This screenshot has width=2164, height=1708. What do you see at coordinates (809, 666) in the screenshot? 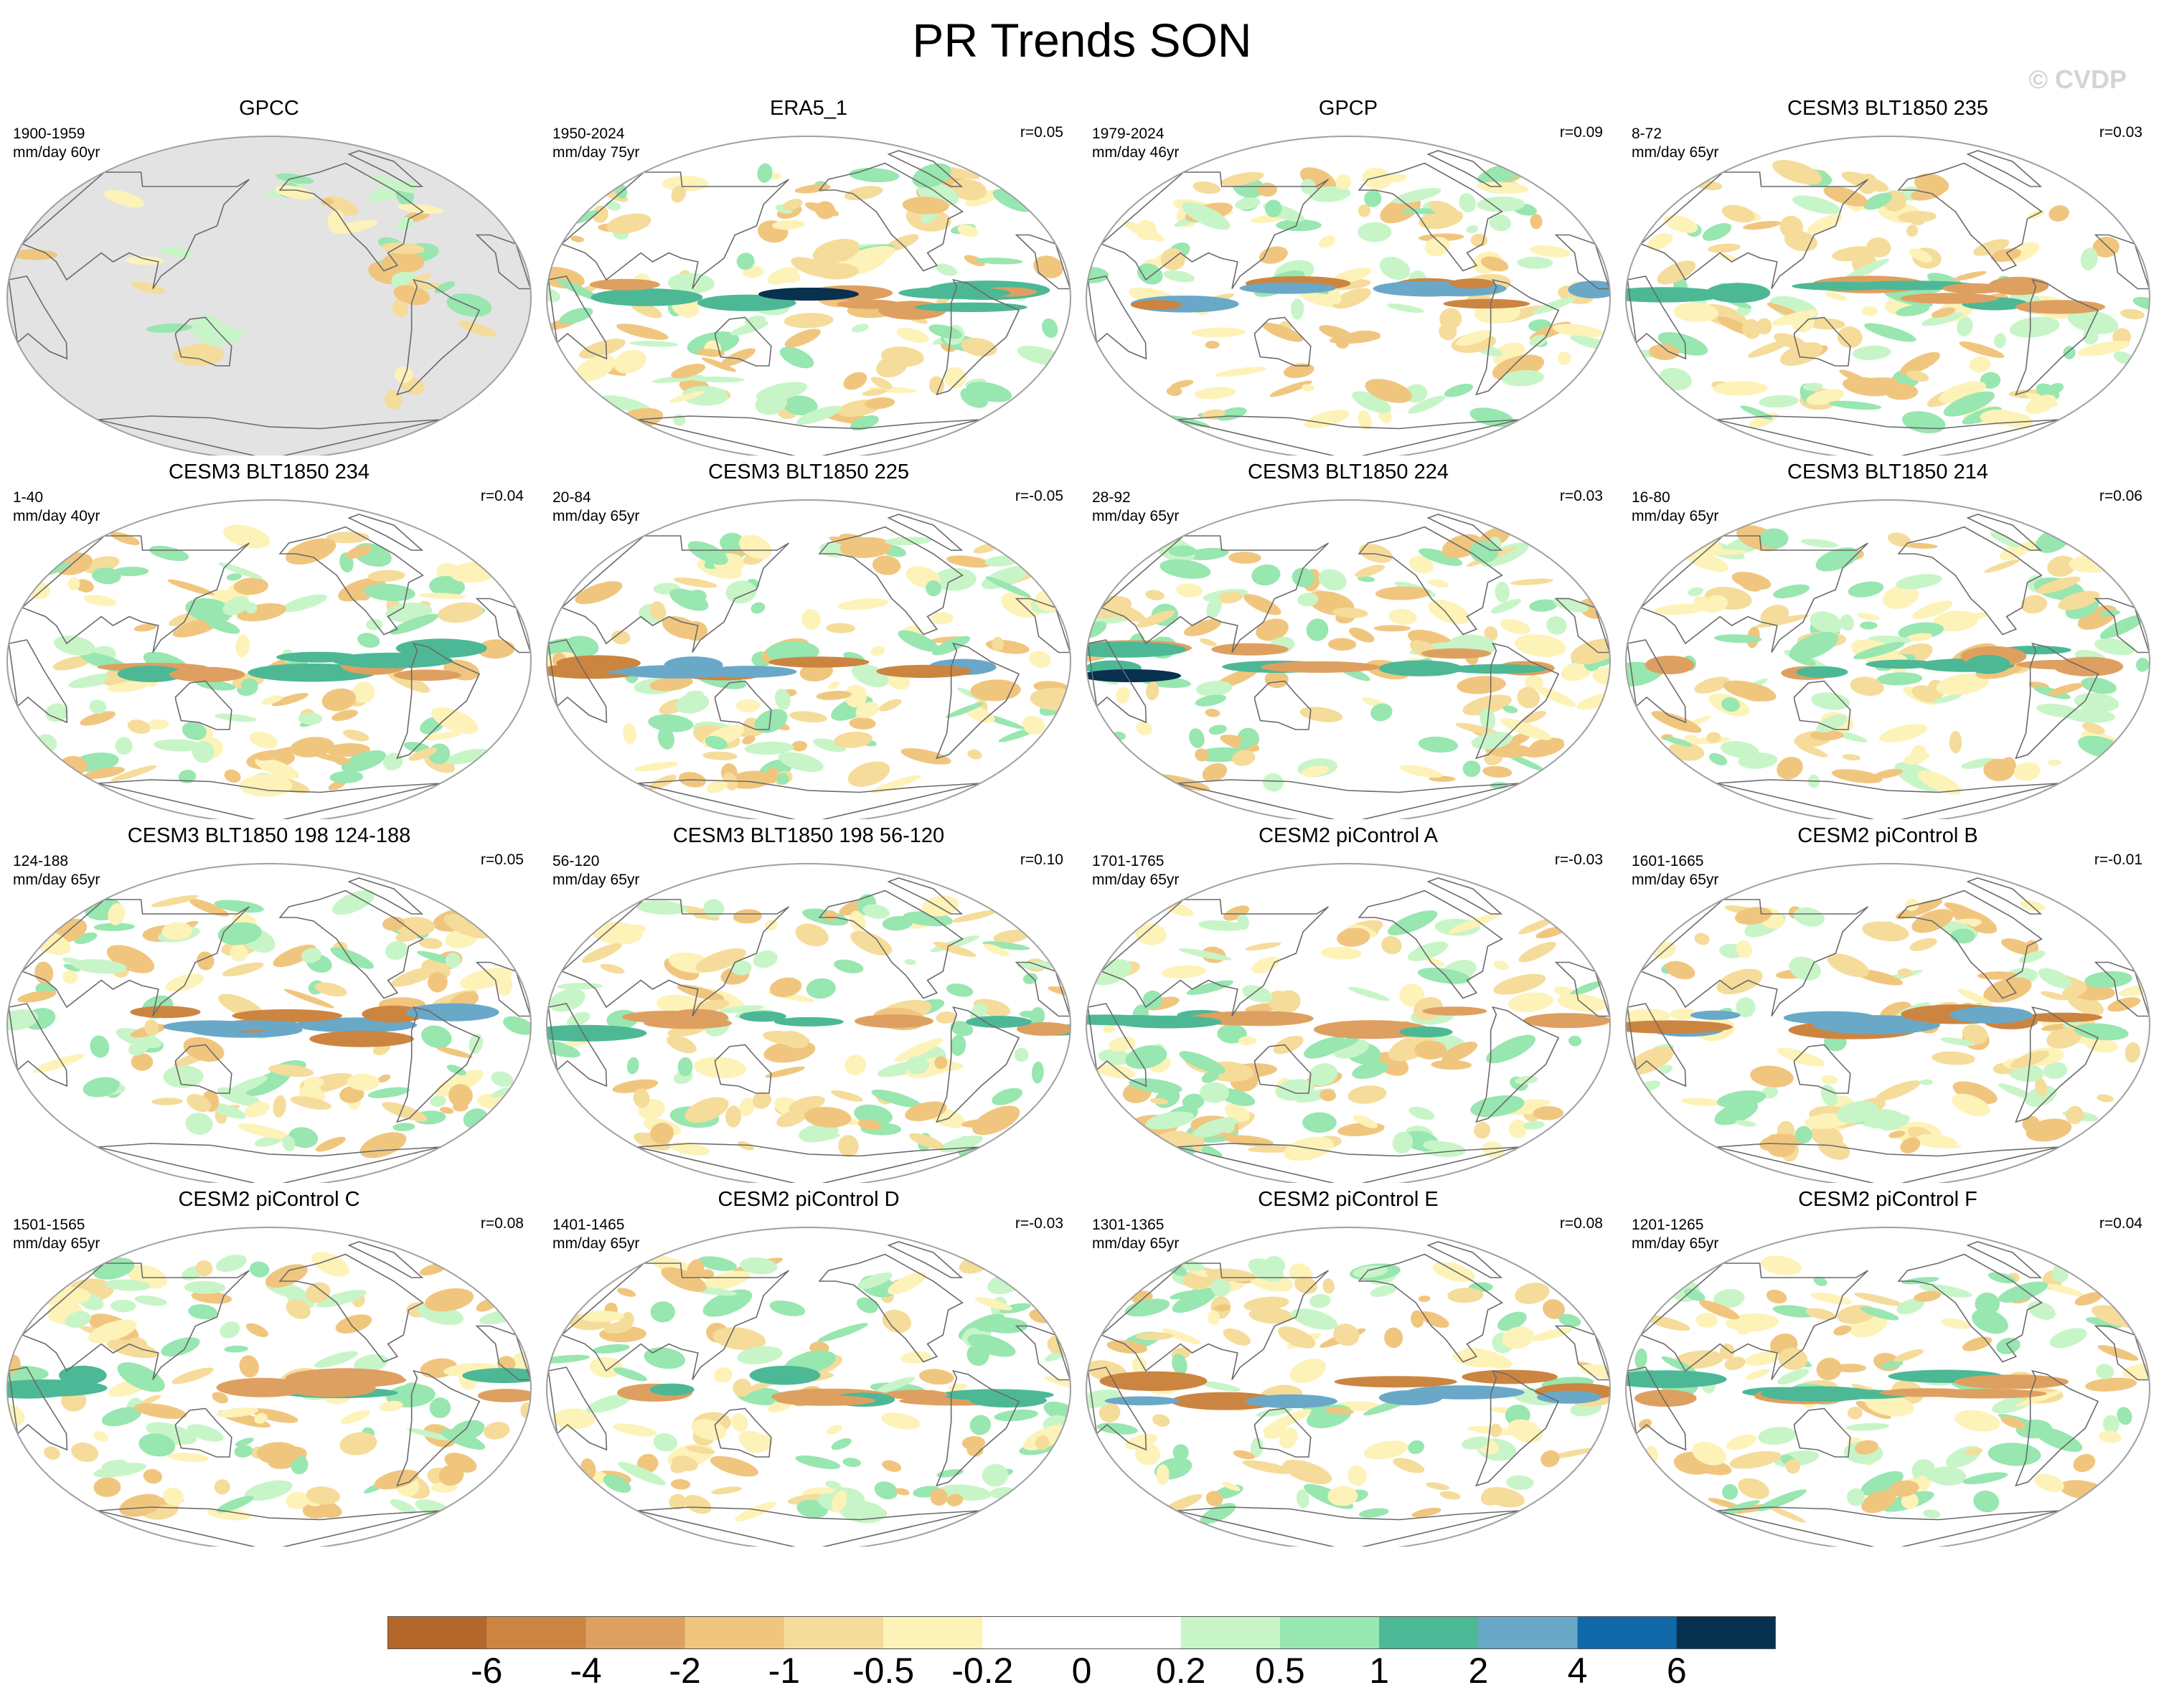
I see `trend-field` at bounding box center [809, 666].